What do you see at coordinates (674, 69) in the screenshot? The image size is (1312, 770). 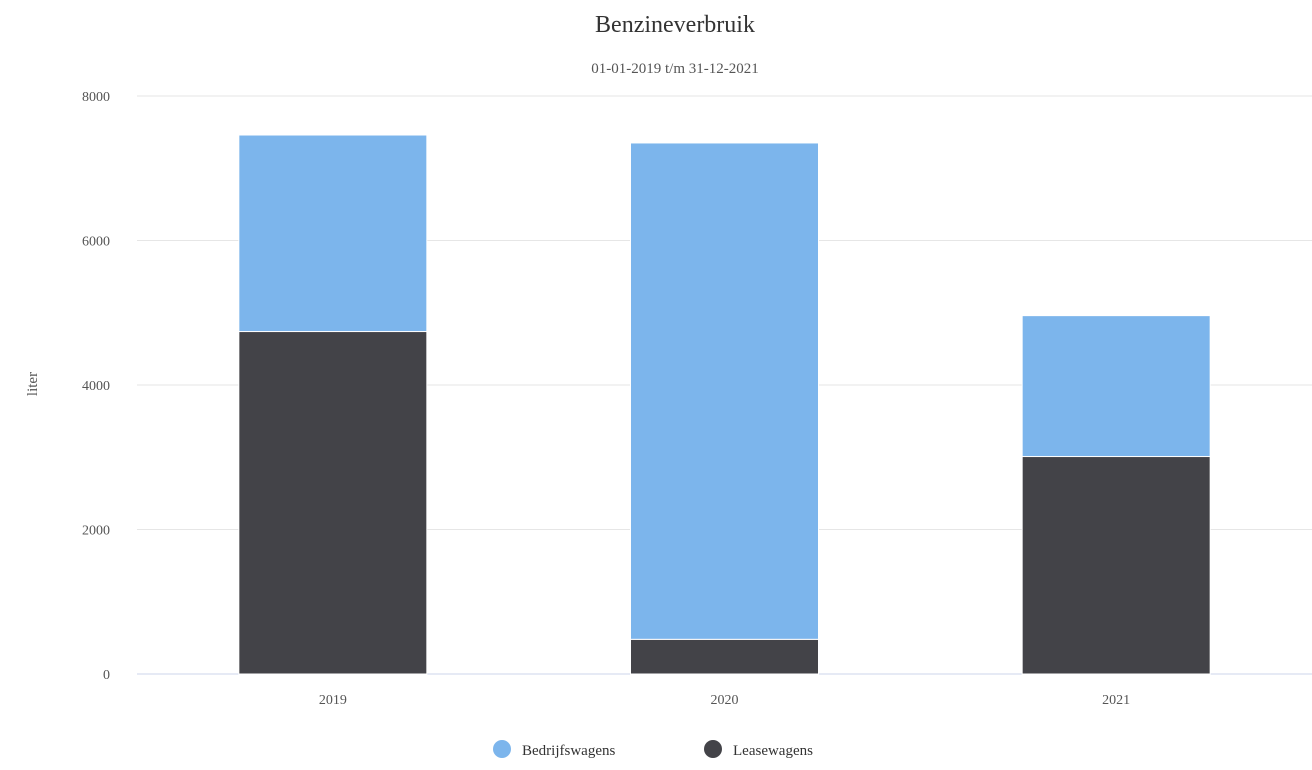 I see `chart-subtitle: 01-01-2019 t/m 31-12-2021` at bounding box center [674, 69].